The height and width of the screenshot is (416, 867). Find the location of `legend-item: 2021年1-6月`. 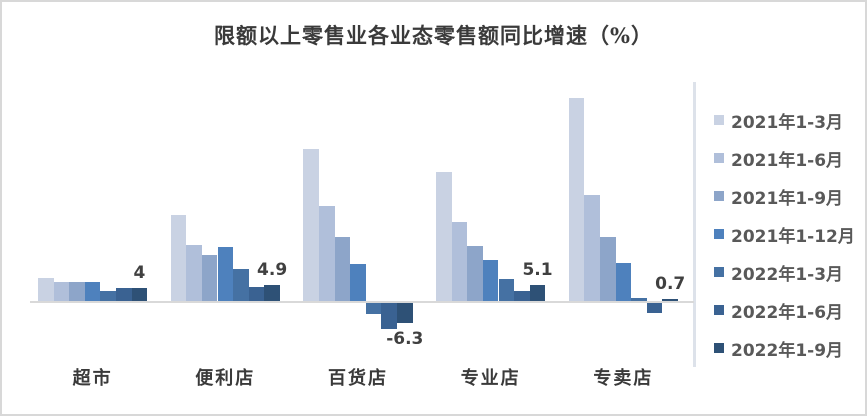

legend-item: 2021年1-6月 is located at coordinates (784, 158).